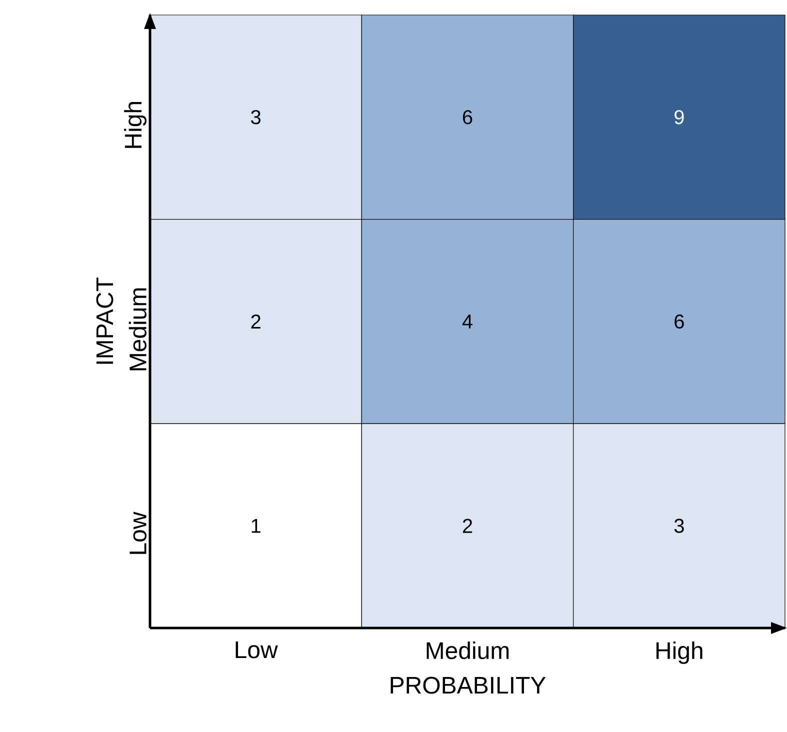 The width and height of the screenshot is (787, 732). I want to click on data-label: 9, so click(679, 117).